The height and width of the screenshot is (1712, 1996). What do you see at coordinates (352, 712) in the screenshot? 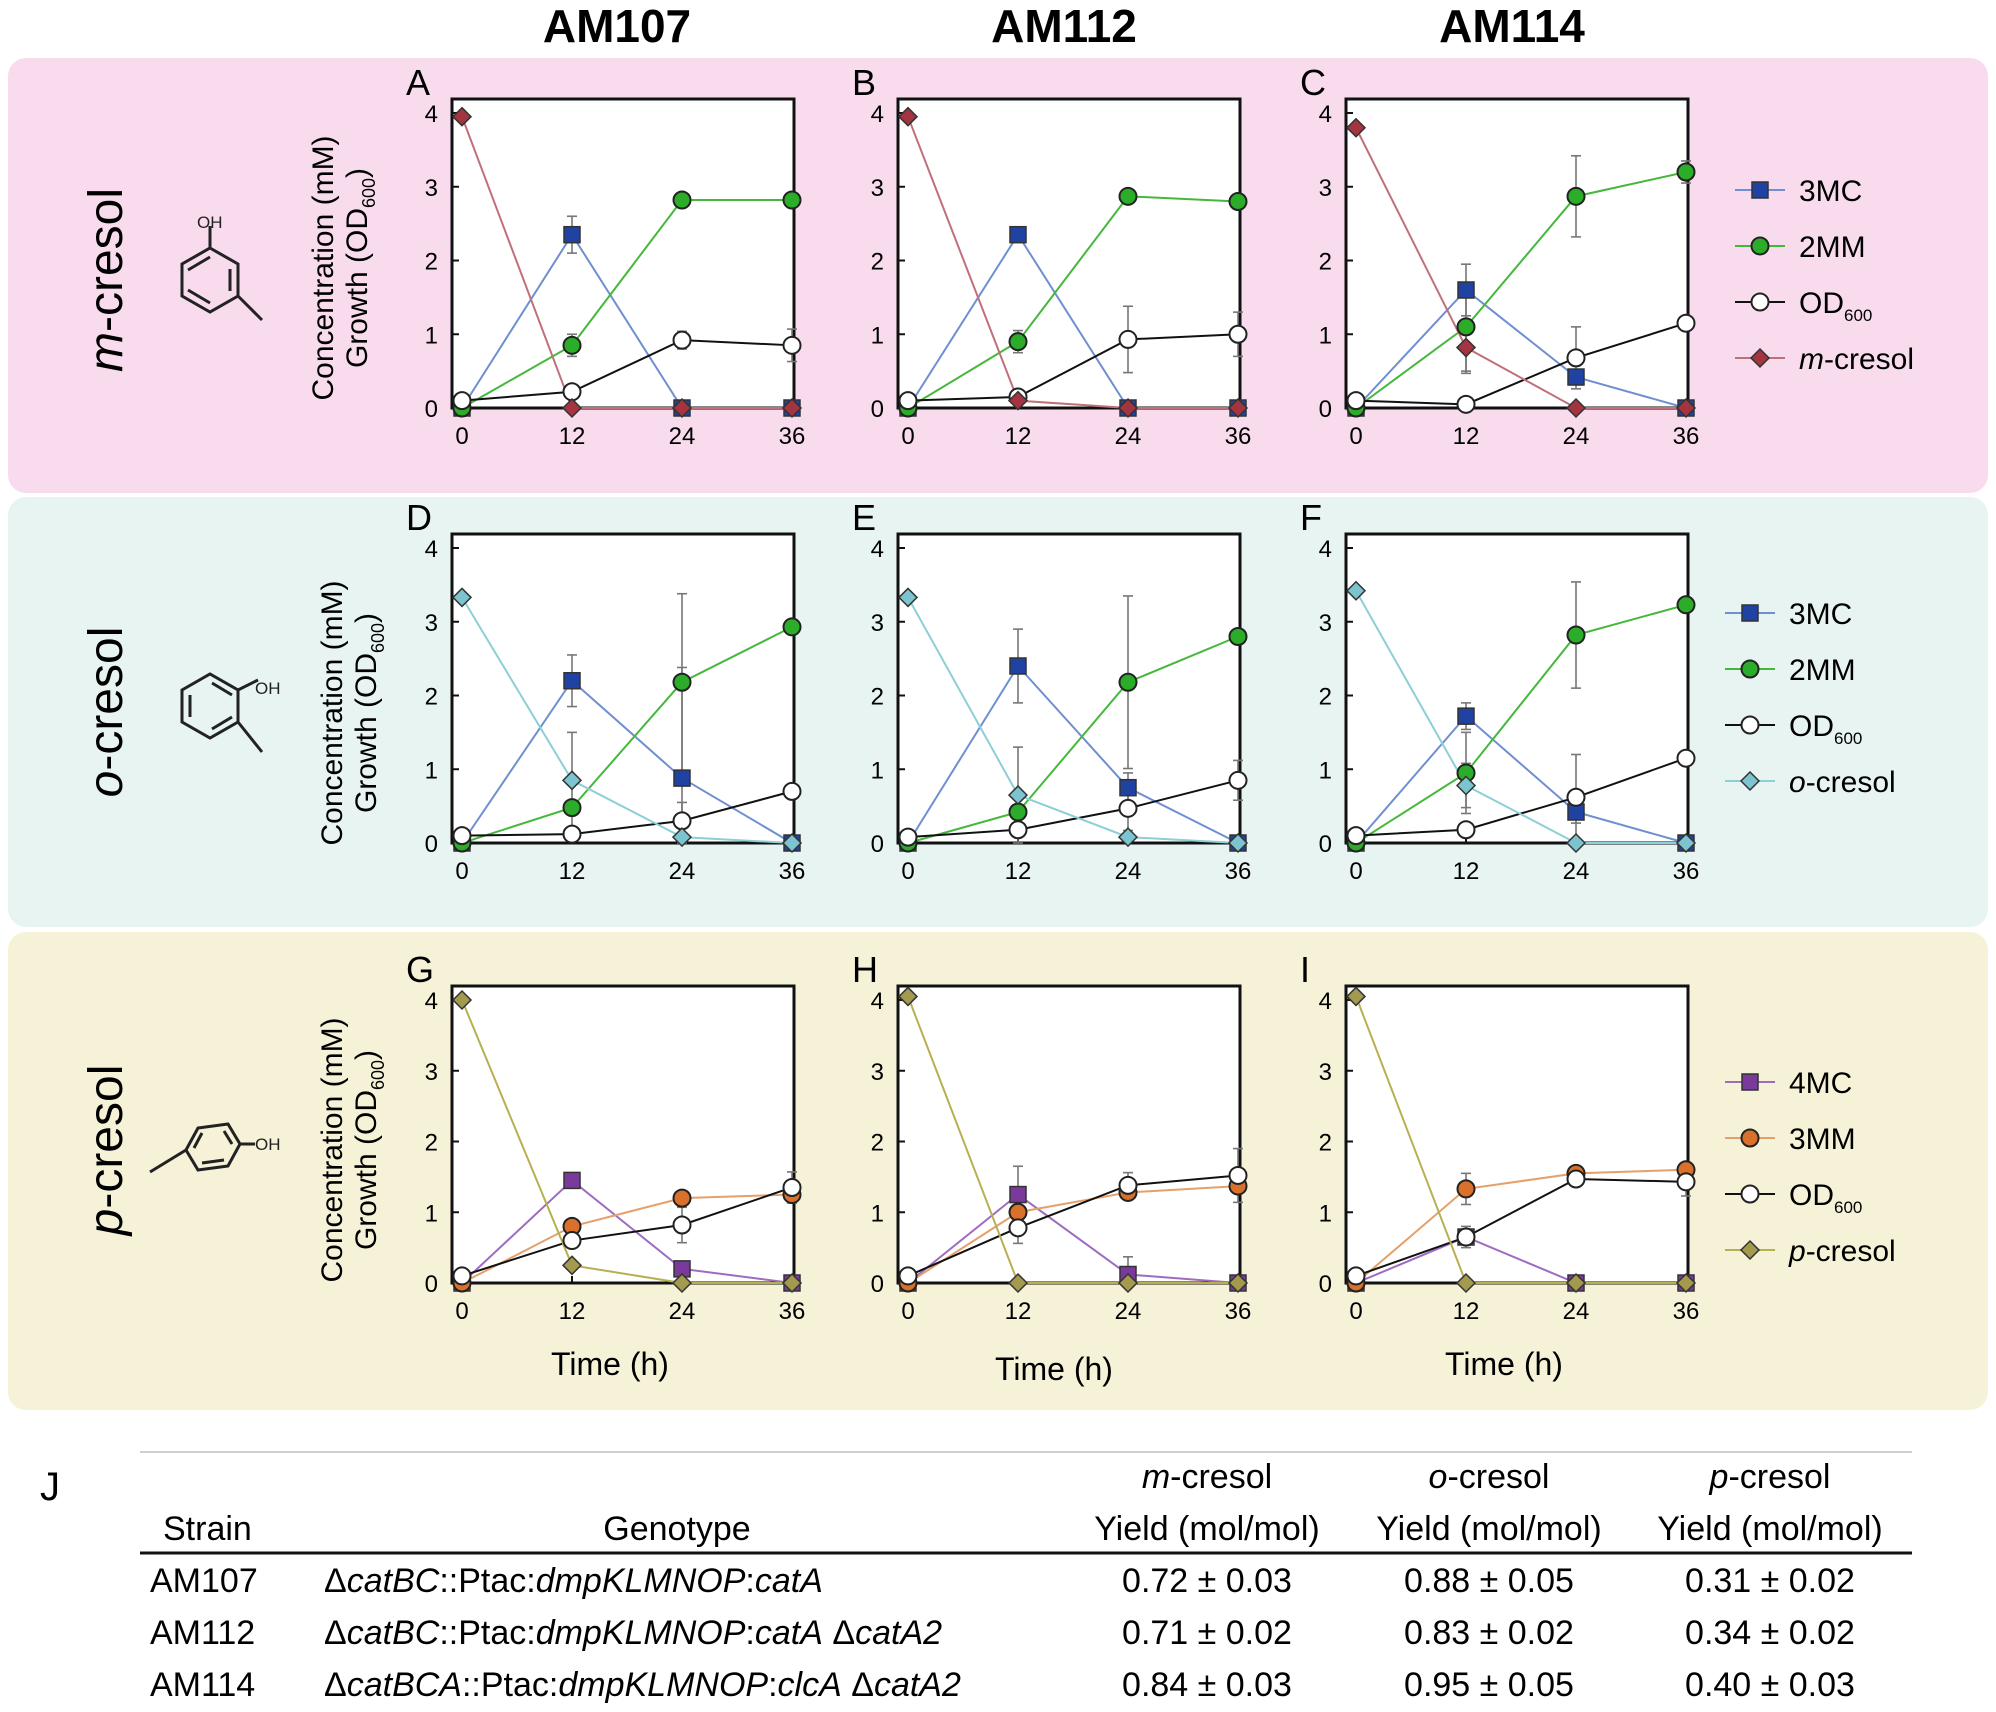
I see `y-axis-label-row-2: Concentration (mM) Growth (OD600)` at bounding box center [352, 712].